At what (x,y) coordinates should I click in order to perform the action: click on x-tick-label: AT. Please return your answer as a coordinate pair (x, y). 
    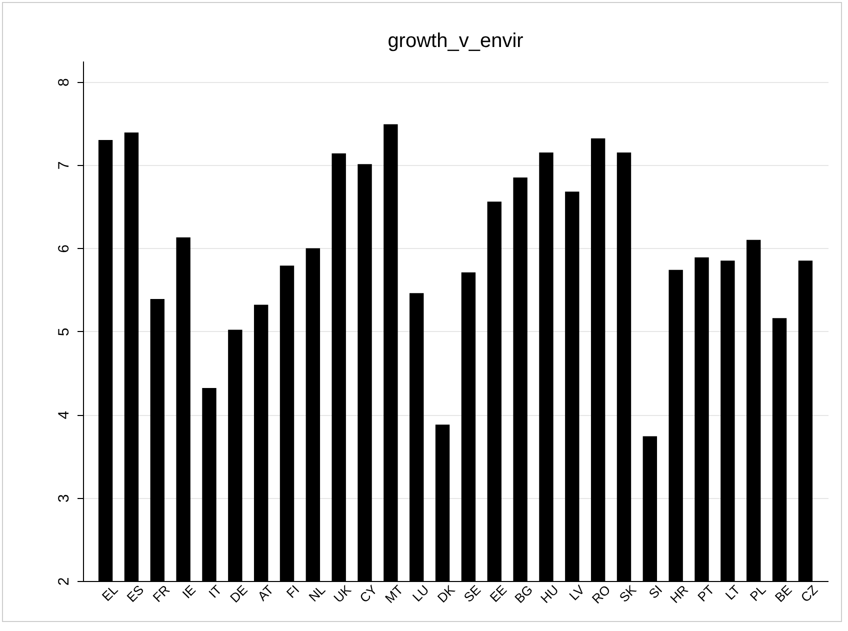
    Looking at the image, I should click on (265, 593).